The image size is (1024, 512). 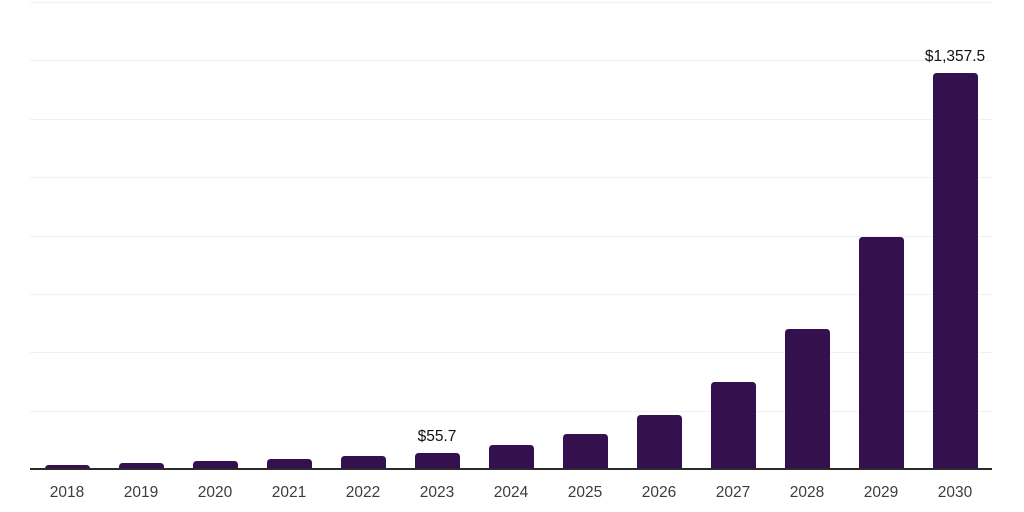 I want to click on bar-slot-2018, so click(x=67, y=235).